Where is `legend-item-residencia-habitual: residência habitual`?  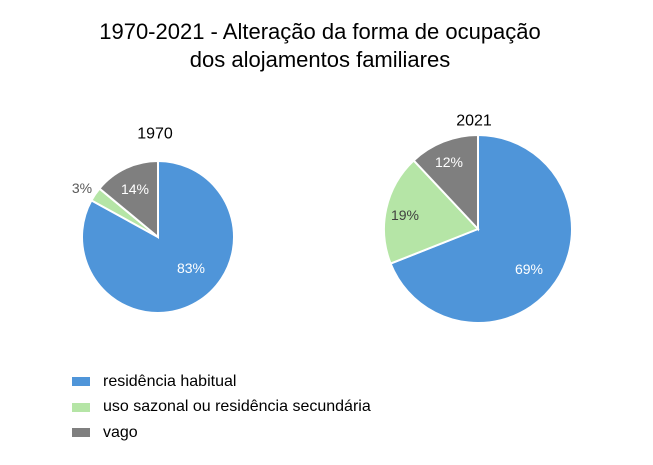
legend-item-residencia-habitual: residência habitual is located at coordinates (221, 382).